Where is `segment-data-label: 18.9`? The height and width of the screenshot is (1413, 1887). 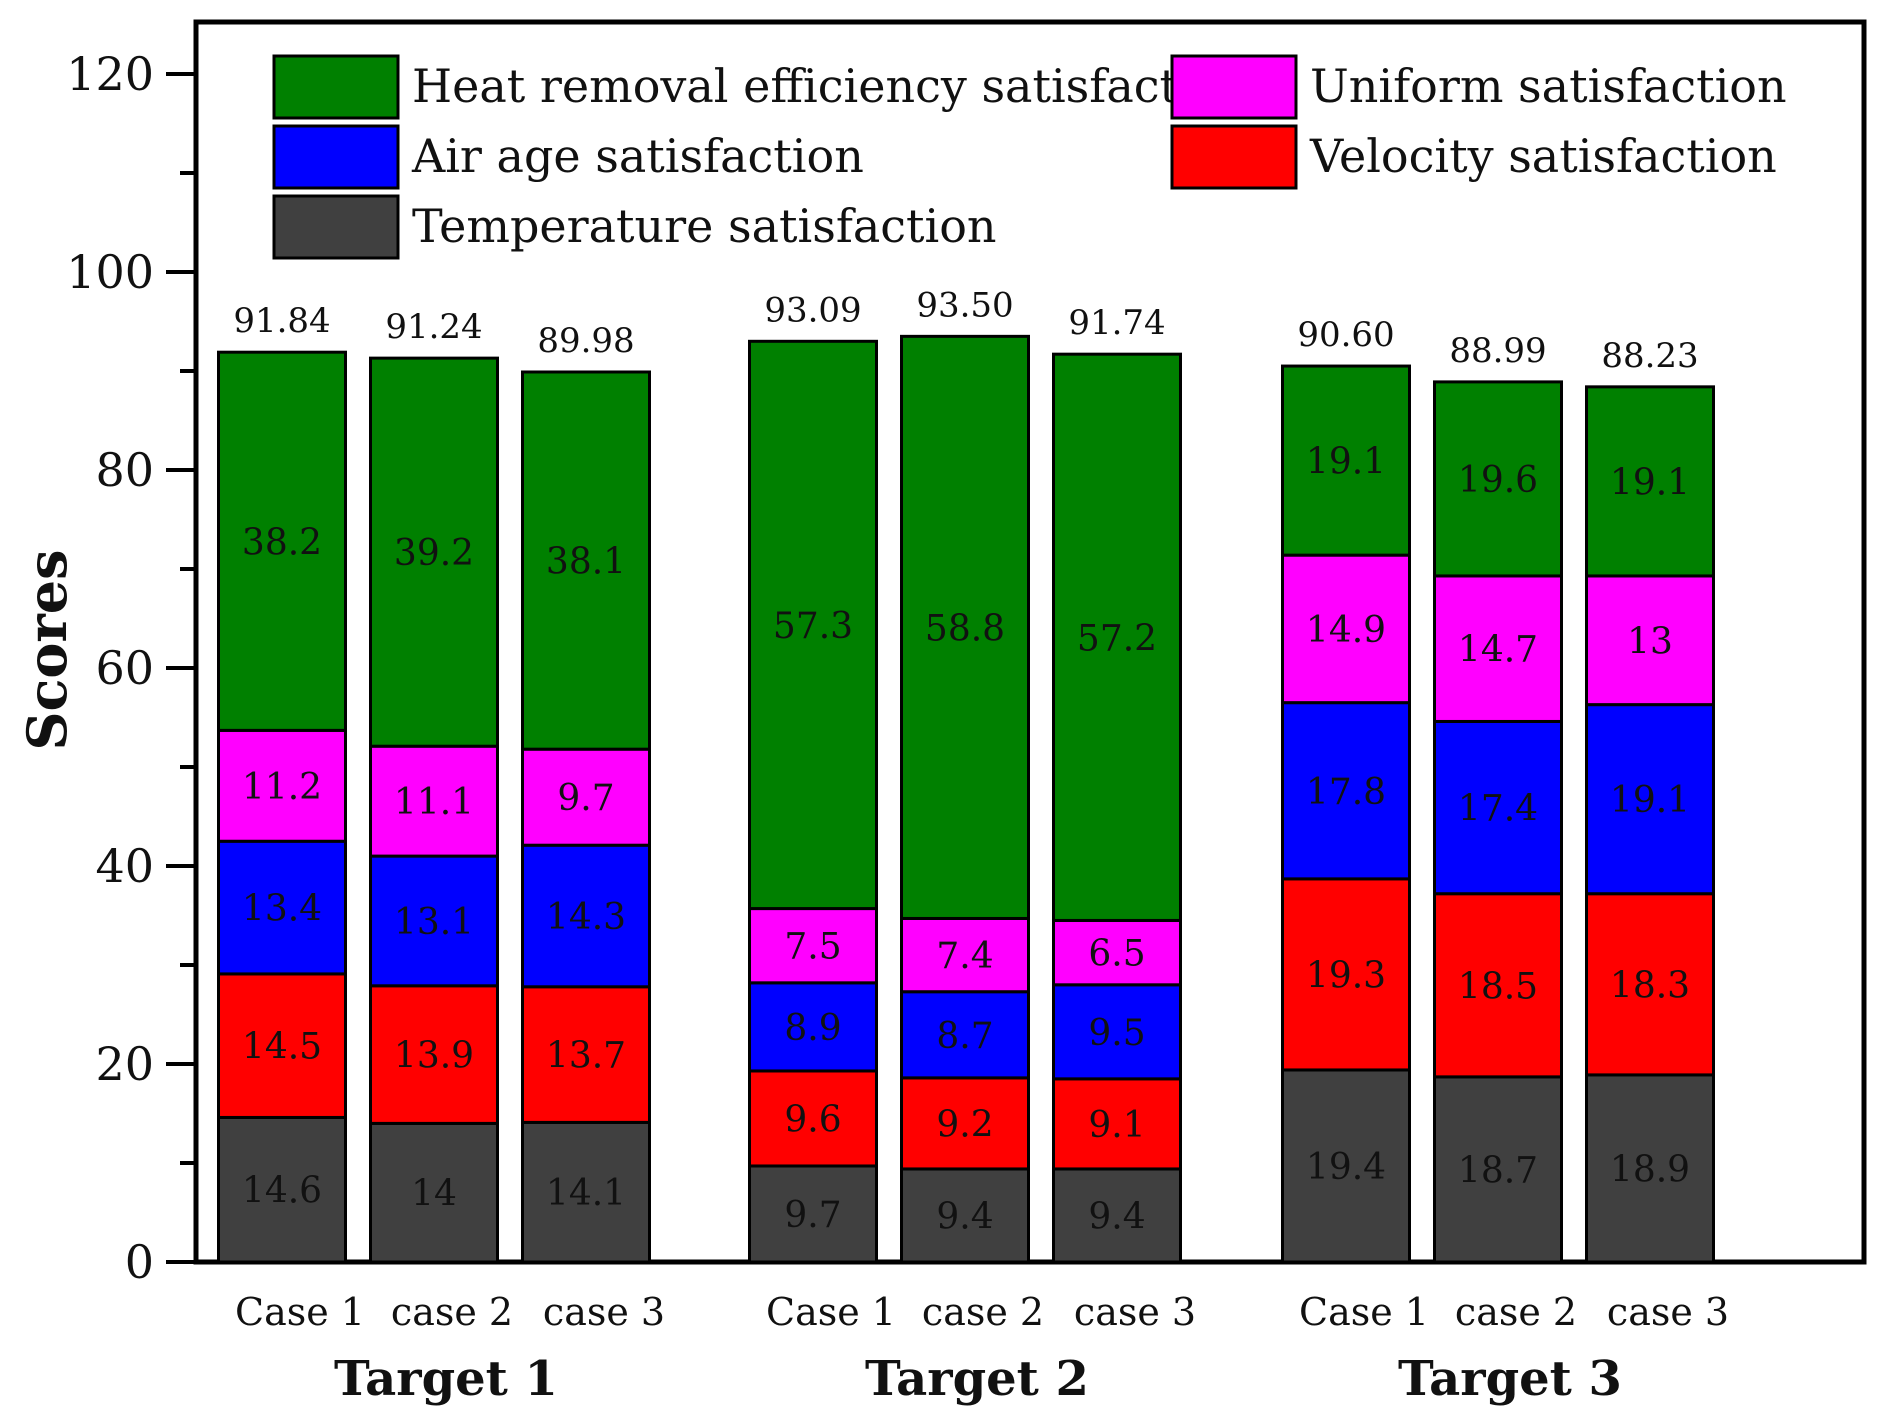
segment-data-label: 18.9 is located at coordinates (1650, 1169).